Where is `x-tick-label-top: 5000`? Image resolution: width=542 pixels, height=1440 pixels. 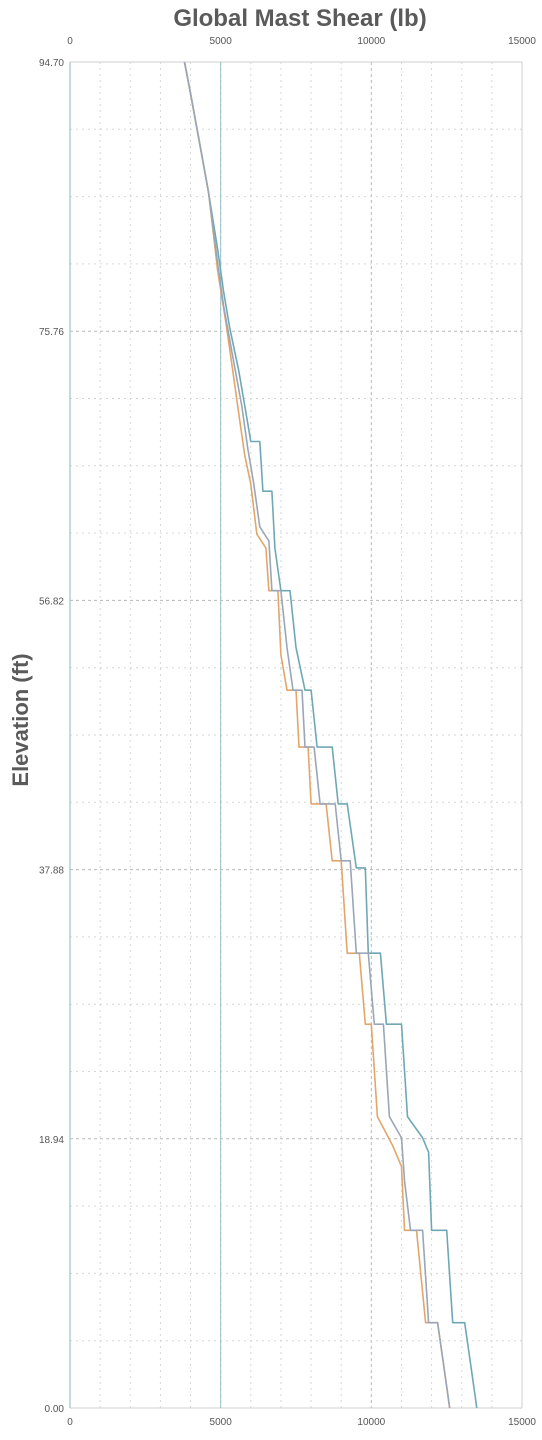
x-tick-label-top: 5000 is located at coordinates (221, 41).